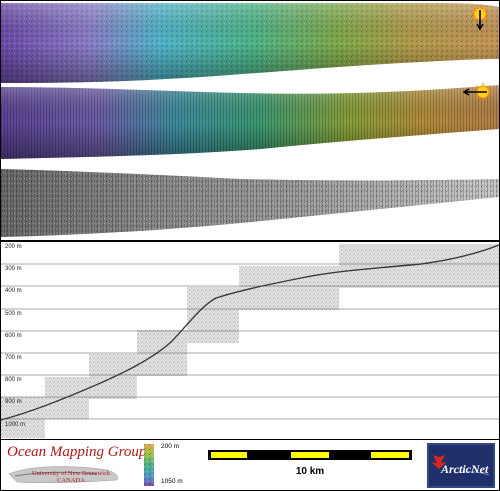 This screenshot has height=491, width=500. Describe the element at coordinates (149, 465) in the screenshot. I see `depth-color-legend` at that location.